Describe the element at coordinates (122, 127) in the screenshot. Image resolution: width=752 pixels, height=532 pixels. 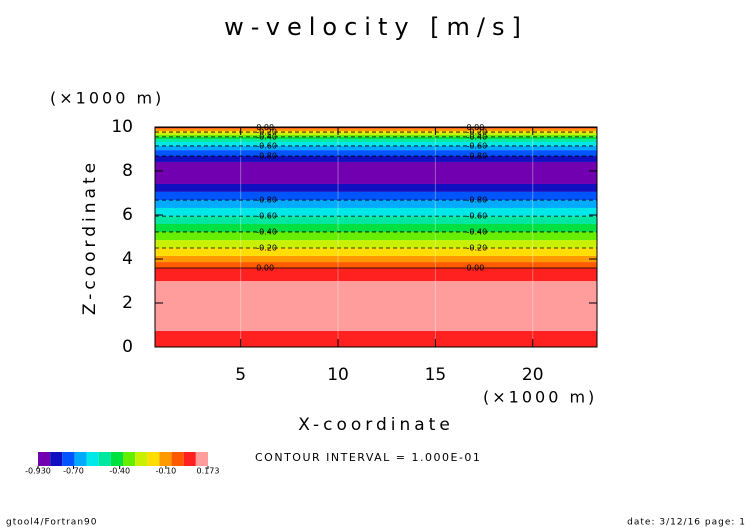
I see `y-tick-label: 10` at that location.